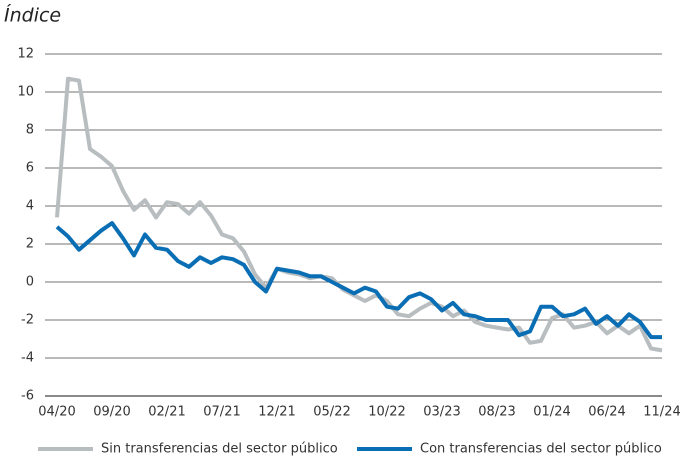  Describe the element at coordinates (219, 449) in the screenshot. I see `legend-label: Sin transferencias del sector público` at that location.